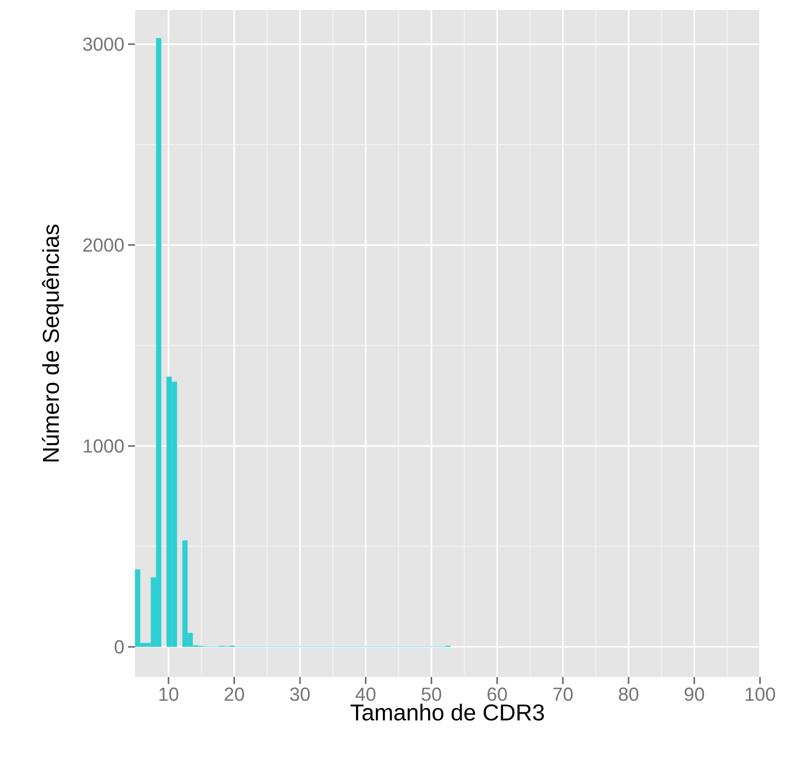 The width and height of the screenshot is (786, 758). I want to click on x-tick-label: 60, so click(497, 694).